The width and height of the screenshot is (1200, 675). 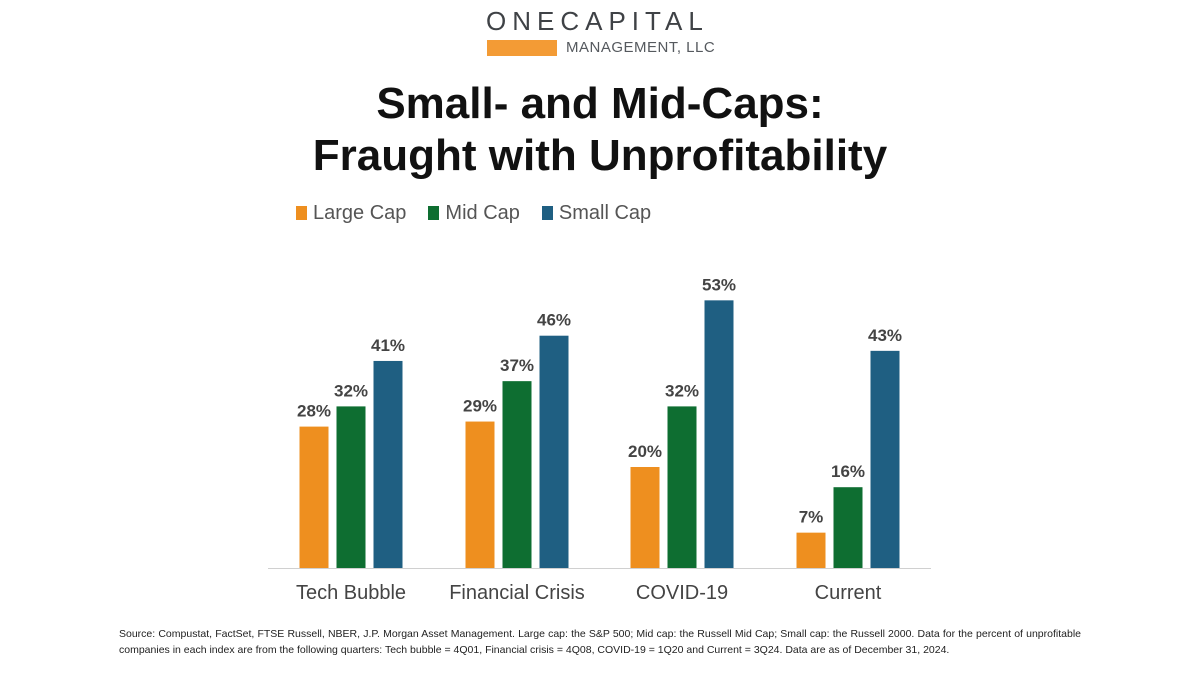 What do you see at coordinates (388, 345) in the screenshot?
I see `data-label: 41%` at bounding box center [388, 345].